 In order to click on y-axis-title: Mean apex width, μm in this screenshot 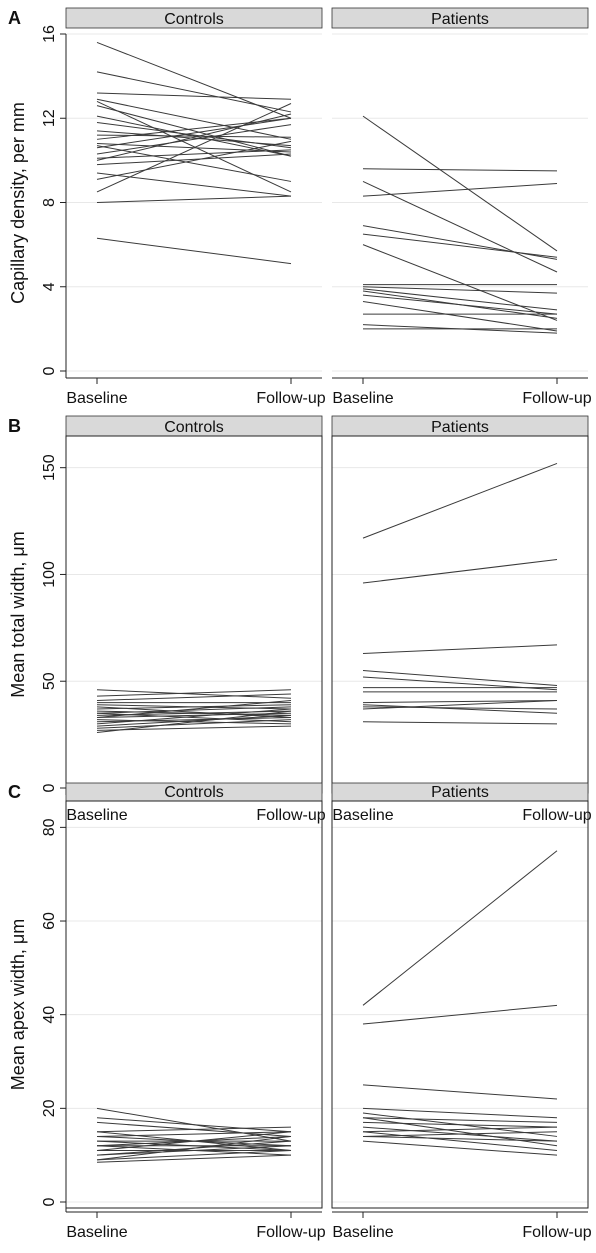, I will do `click(18, 1004)`.